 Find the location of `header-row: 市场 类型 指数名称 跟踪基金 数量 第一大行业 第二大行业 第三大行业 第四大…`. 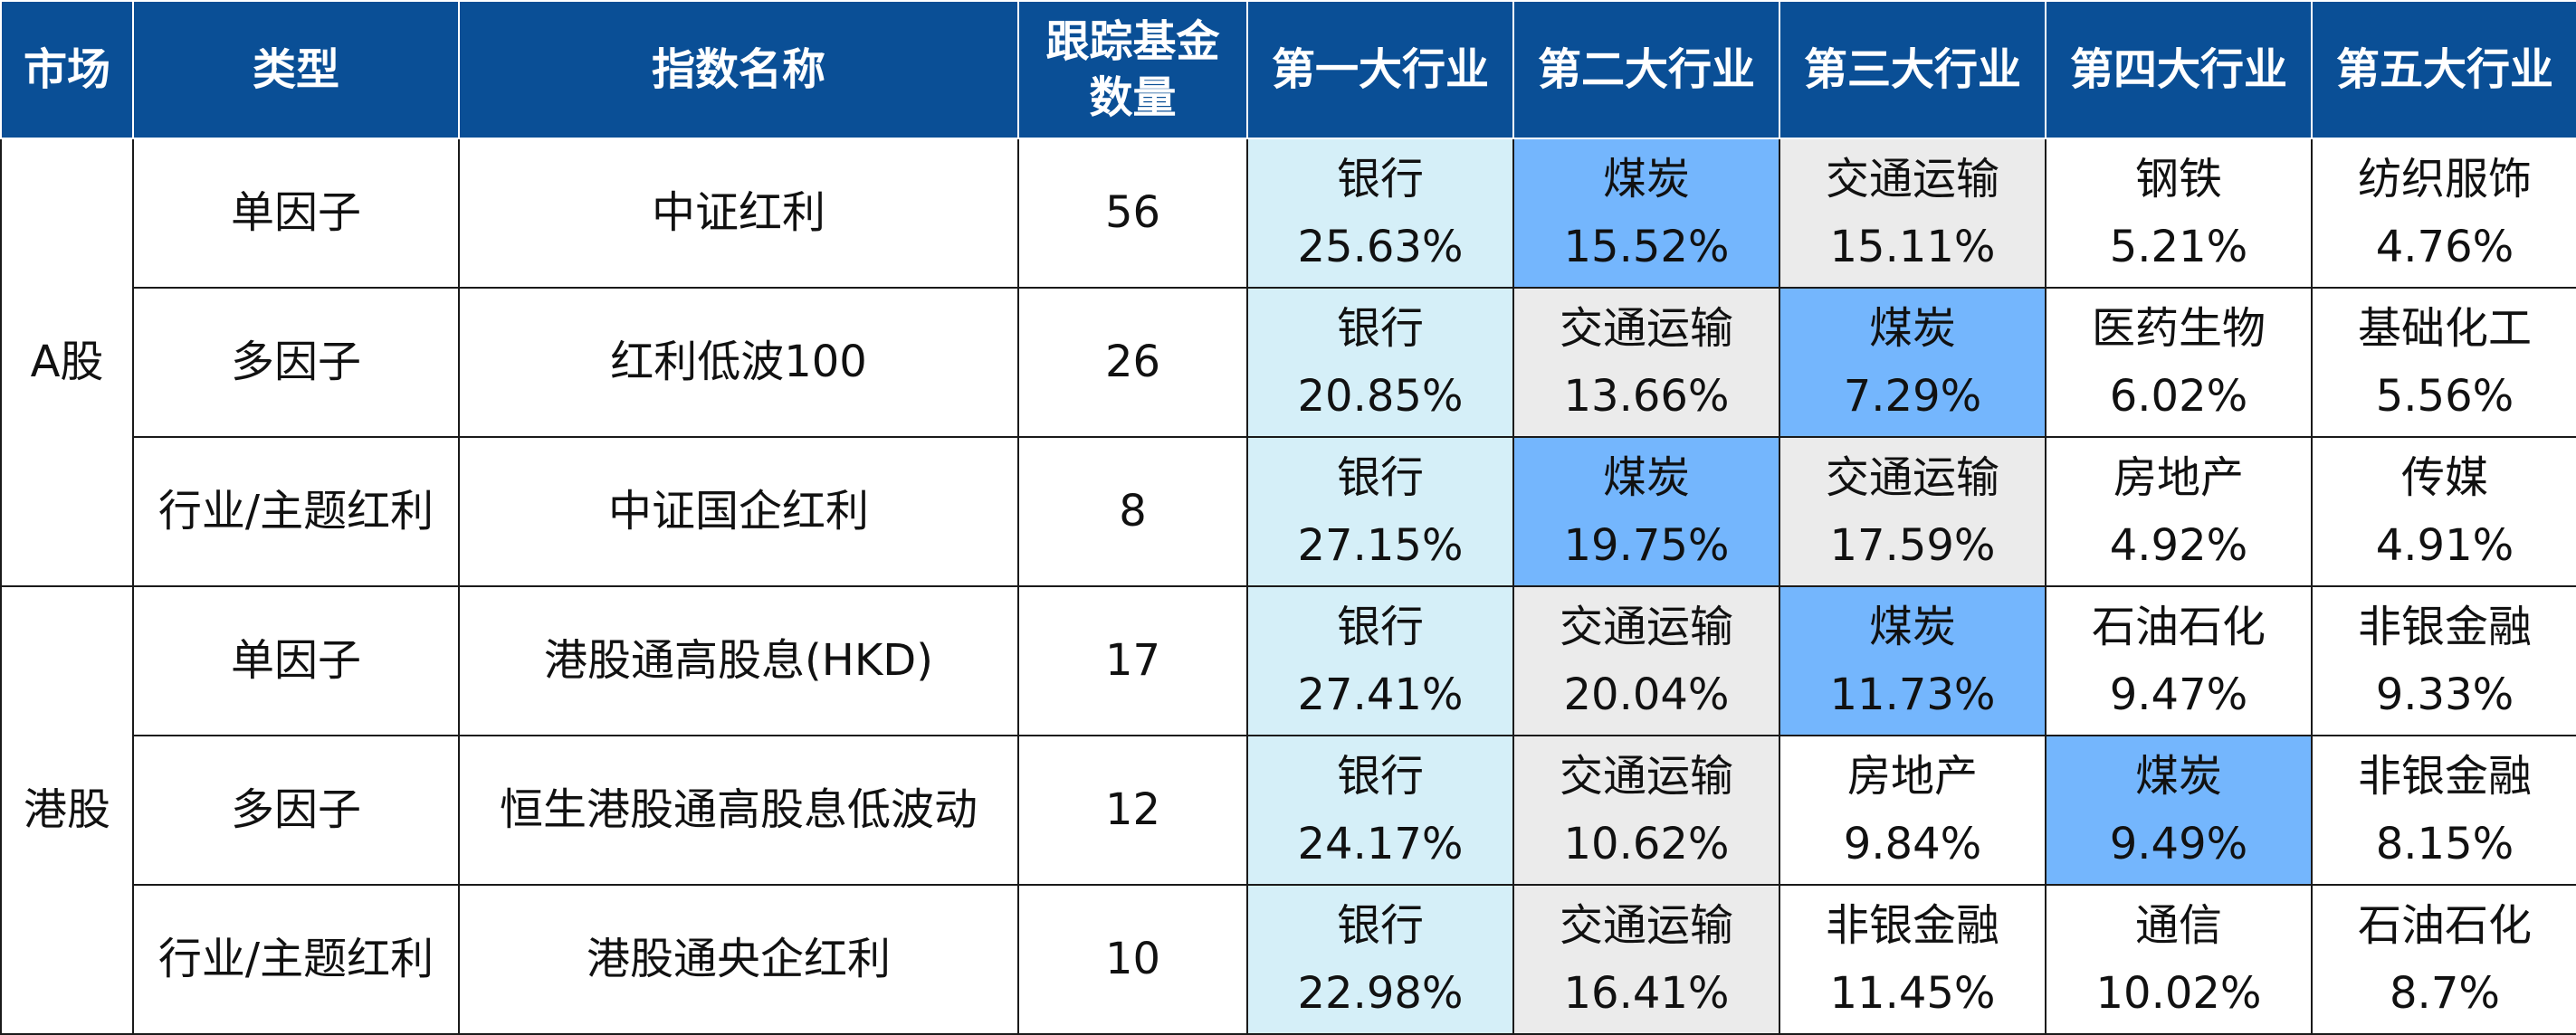

header-row: 市场 类型 指数名称 跟踪基金 数量 第一大行业 第二大行业 第三大行业 第四大… is located at coordinates (1288, 69).